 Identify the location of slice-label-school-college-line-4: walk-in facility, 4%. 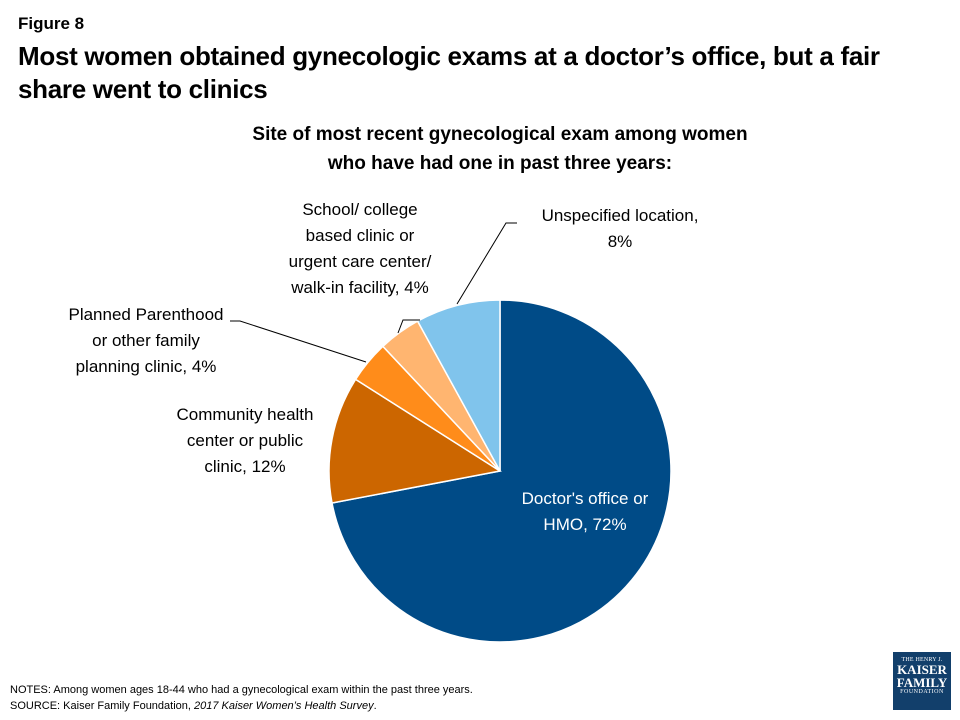
(360, 287).